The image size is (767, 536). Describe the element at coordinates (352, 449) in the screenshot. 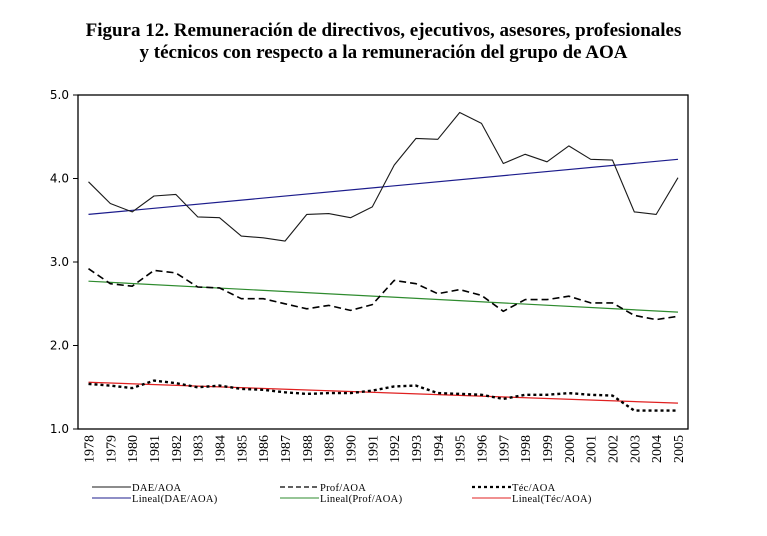

I see `x-tick-label: 1990` at that location.